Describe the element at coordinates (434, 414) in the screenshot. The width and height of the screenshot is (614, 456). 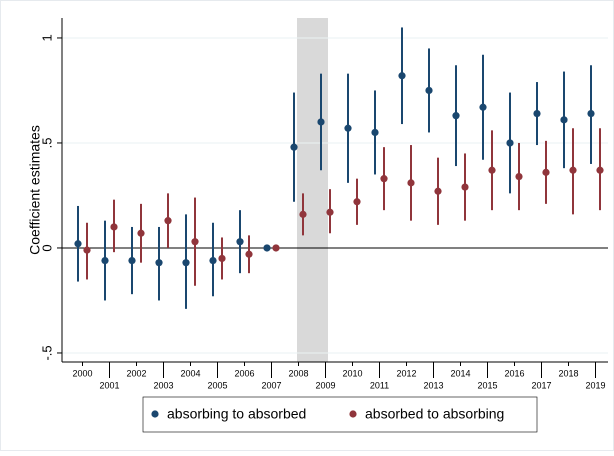
I see `legend-label: absorbed to absorbing` at that location.